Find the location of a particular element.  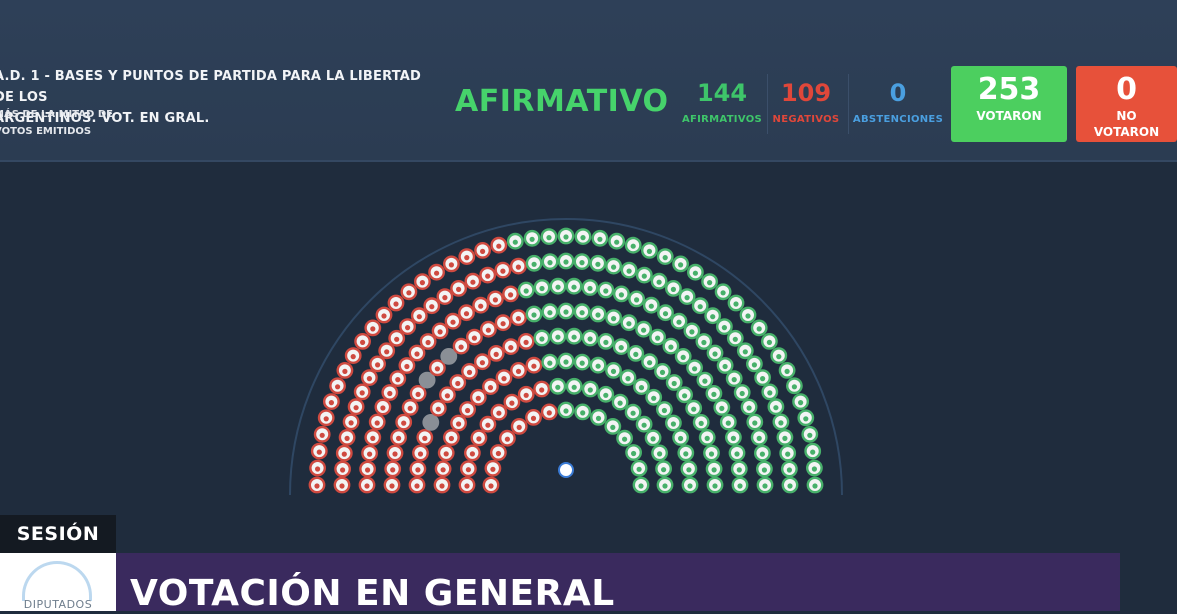

session-label: SESIÓN is located at coordinates (58, 534).